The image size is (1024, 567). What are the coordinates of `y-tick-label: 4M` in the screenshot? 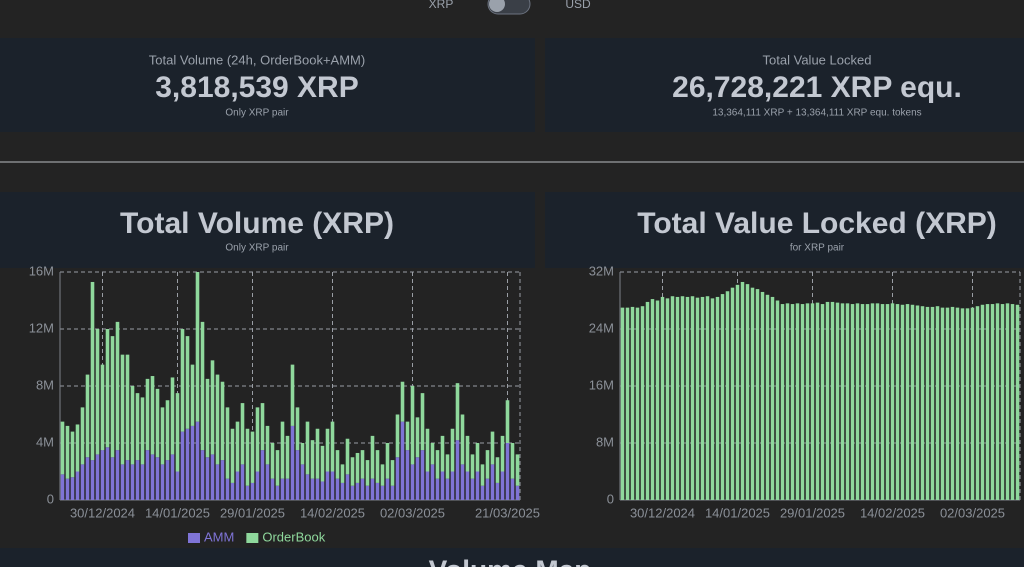 It's located at (45, 441).